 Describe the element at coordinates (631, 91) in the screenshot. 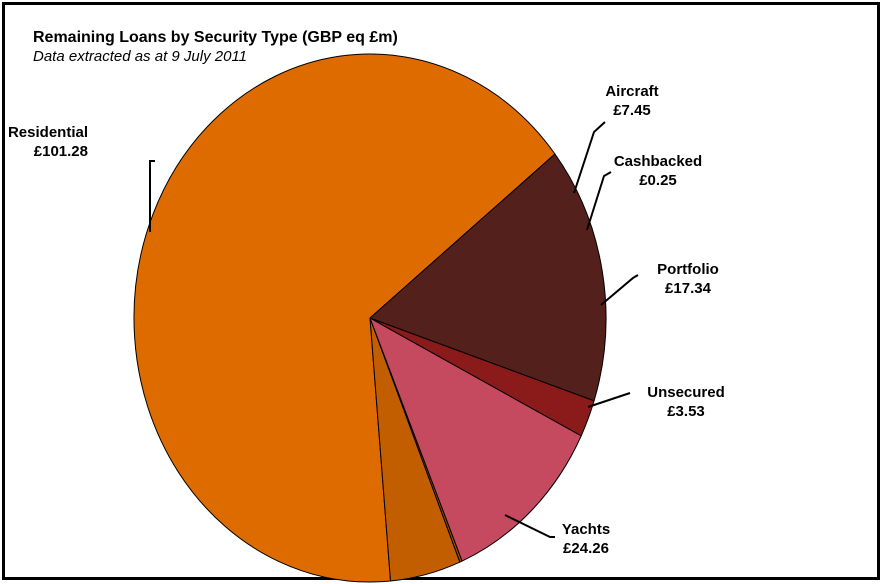

I see `slice-label-aircraft: Aircraft` at that location.